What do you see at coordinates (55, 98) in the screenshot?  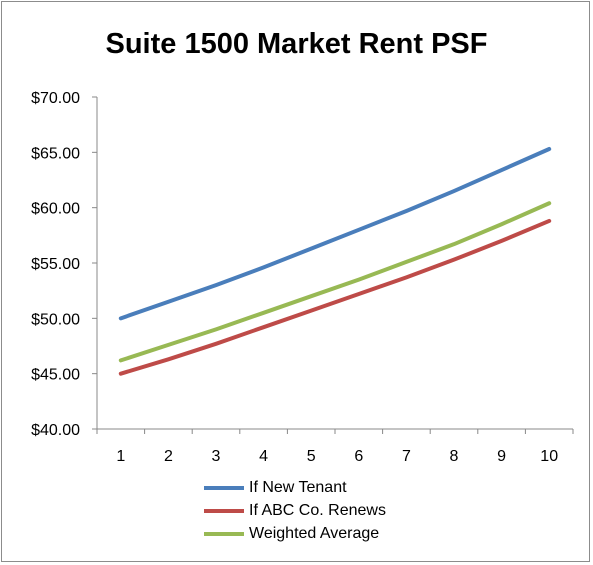 I see `y-tick-label: $70.00` at bounding box center [55, 98].